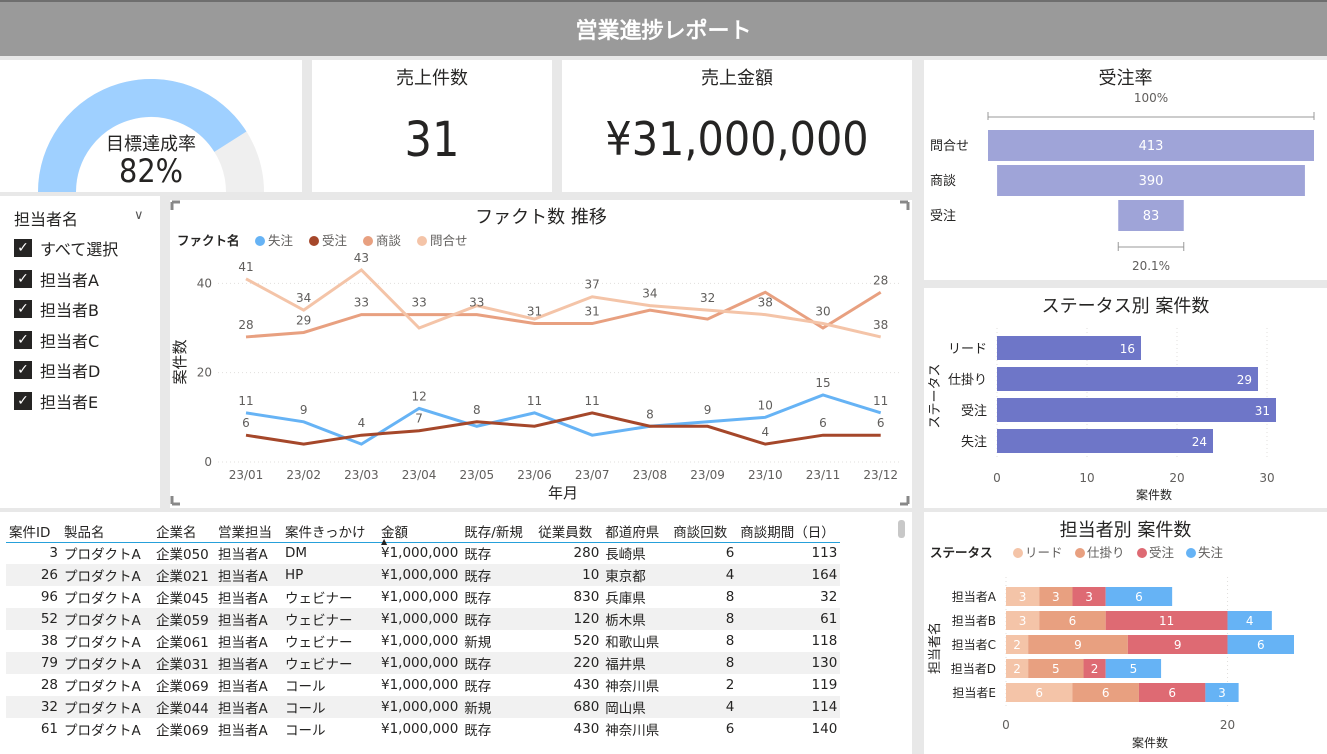 The width and height of the screenshot is (1327, 754). Describe the element at coordinates (1125, 306) in the screenshot. I see `status-chart-title: ステータス別 案件数` at that location.